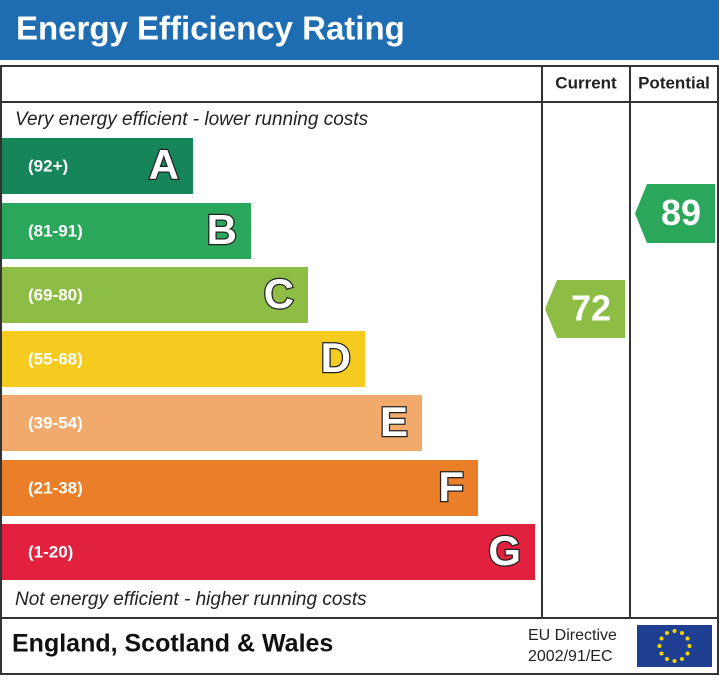 This screenshot has width=719, height=680. Describe the element at coordinates (55, 358) in the screenshot. I see `band-range: (55-68)` at that location.